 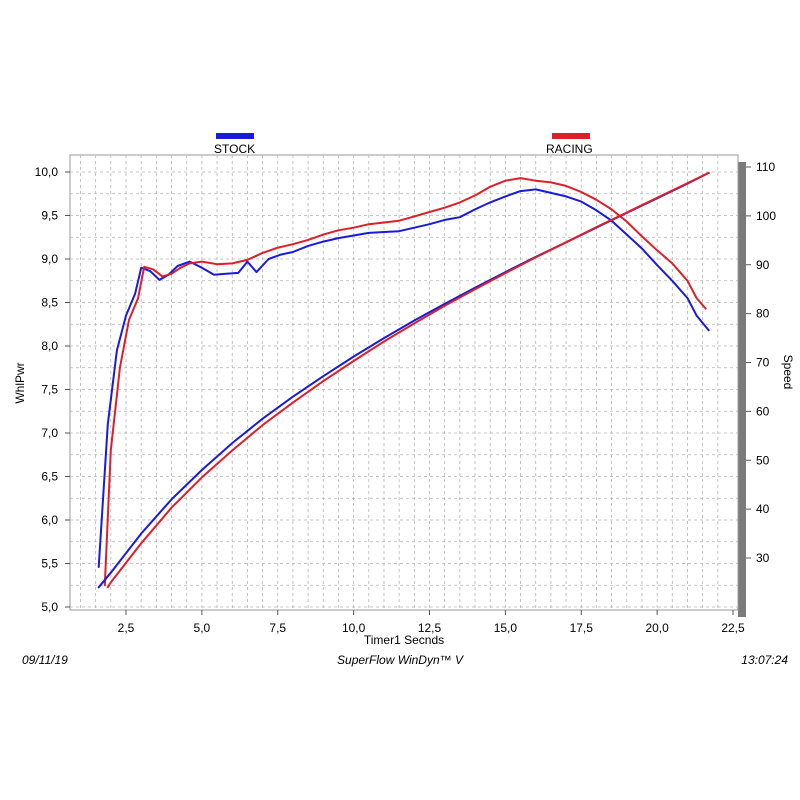 I want to click on y-left-tick-label: 6,0, so click(x=49, y=520).